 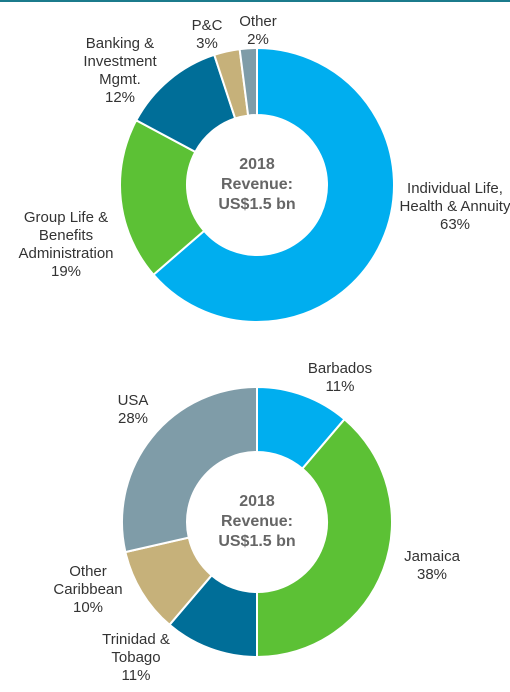 I want to click on value-label: 38%, so click(x=432, y=574).